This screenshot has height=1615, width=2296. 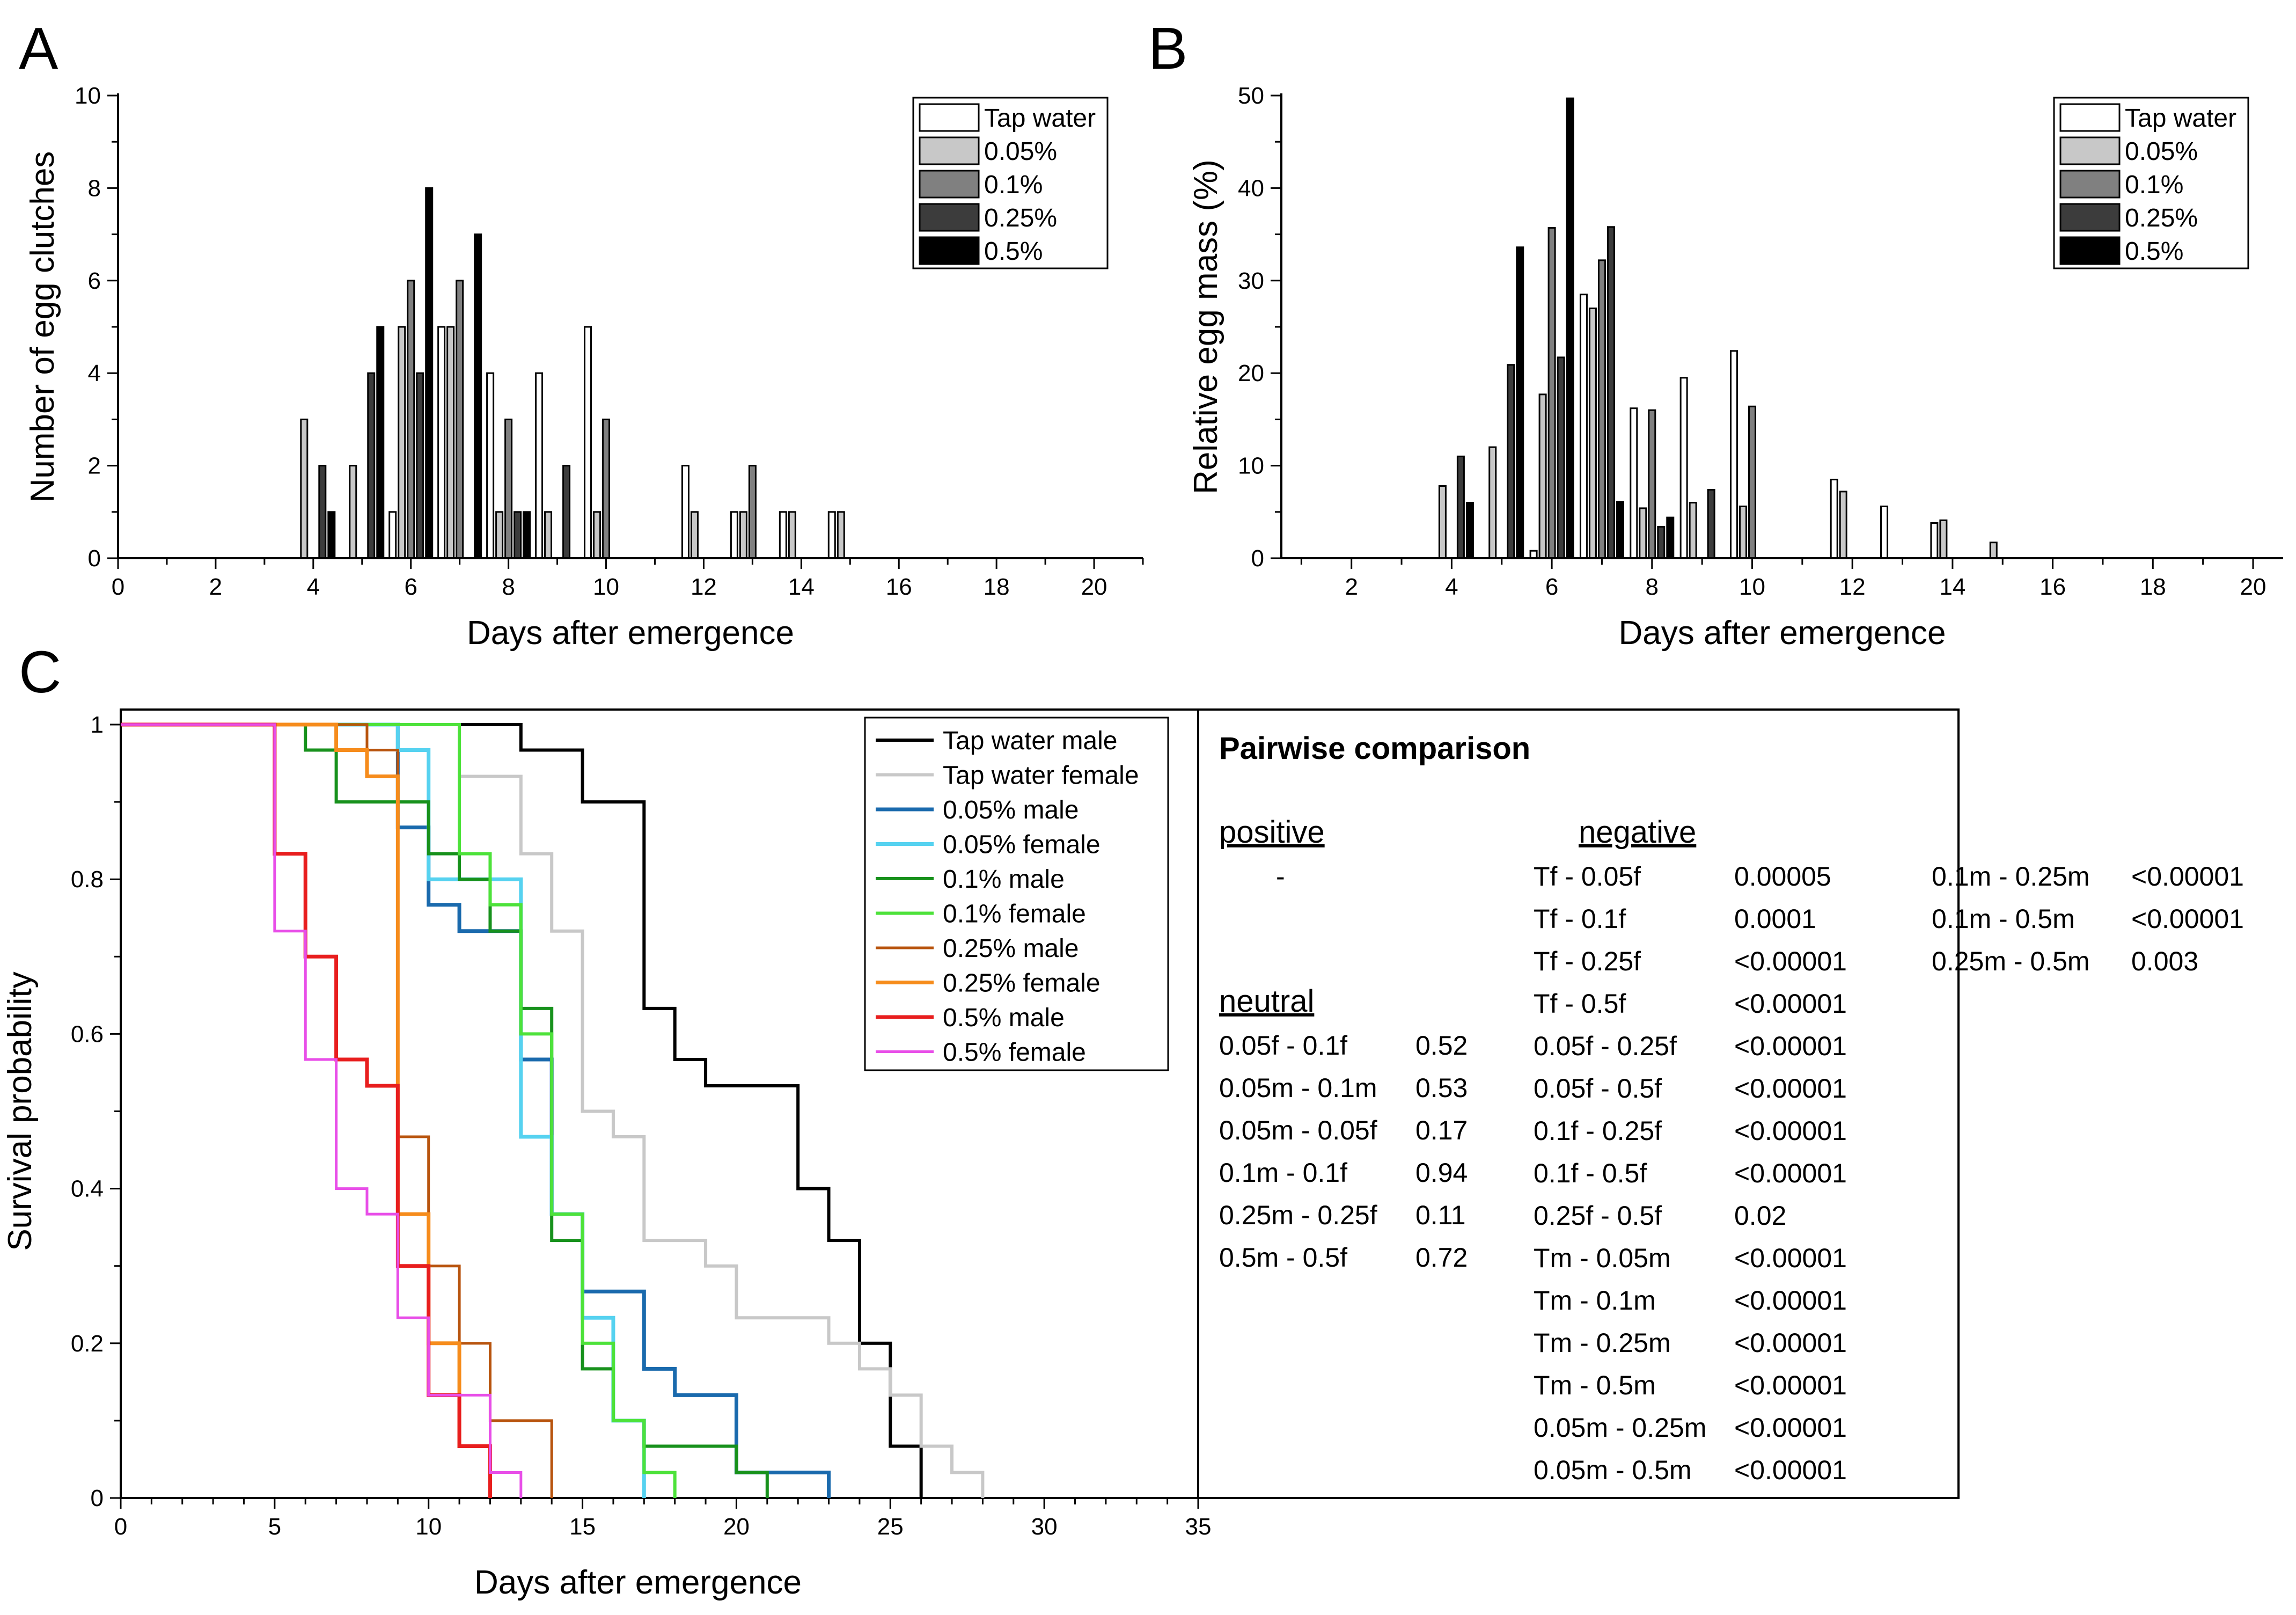 I want to click on panel-c-x-tick-label: 0, so click(x=120, y=1527).